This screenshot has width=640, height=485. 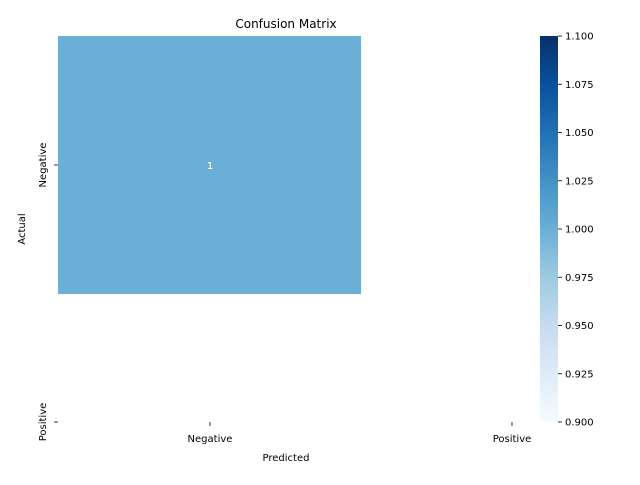 I want to click on colorbar-tick-label-7: 1.075, so click(x=579, y=85).